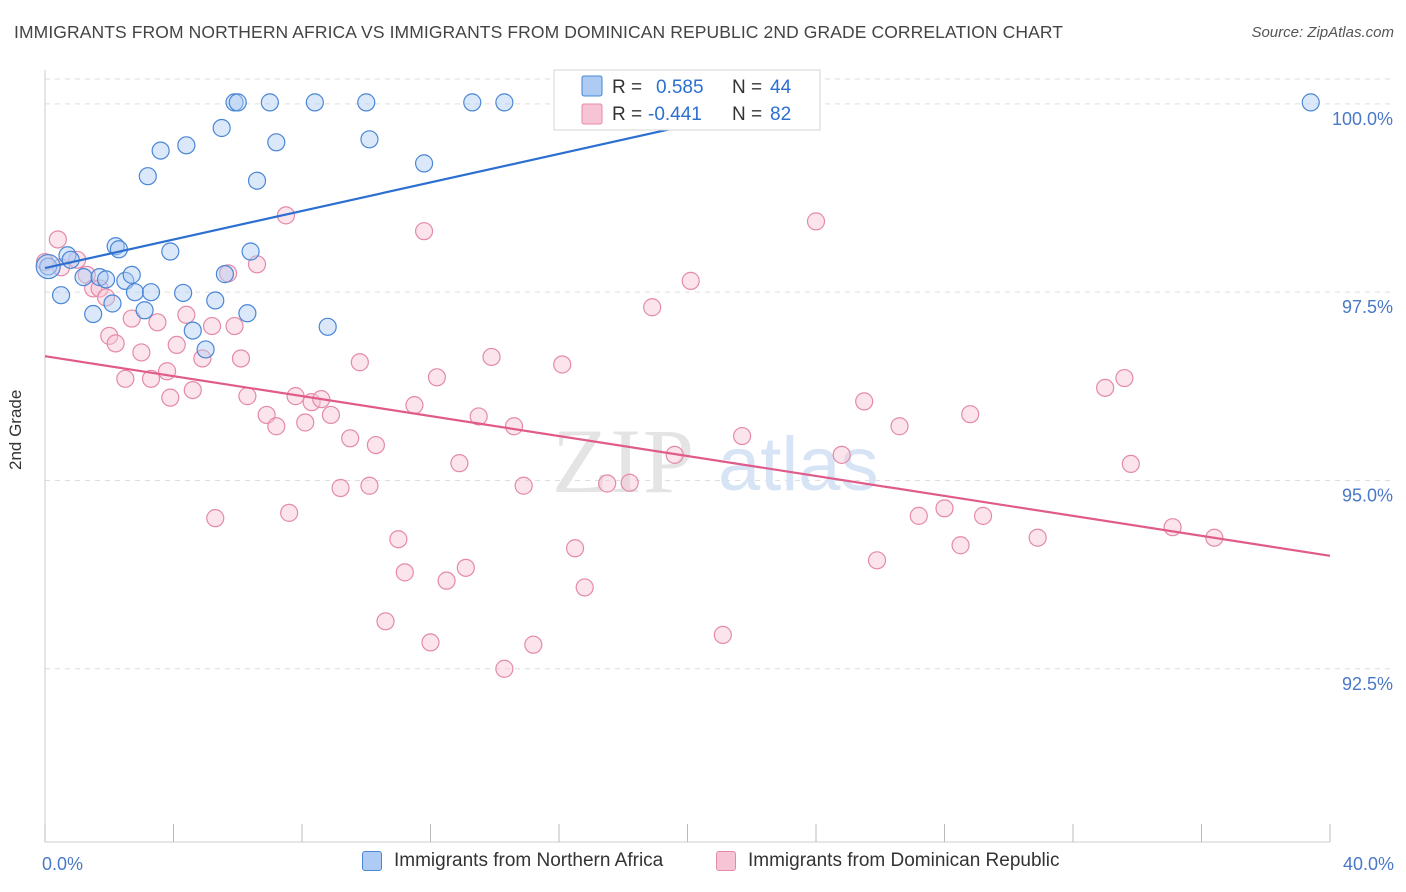 This screenshot has height=892, width=1406. I want to click on stats-r-value-pink: -0.441, so click(675, 114).